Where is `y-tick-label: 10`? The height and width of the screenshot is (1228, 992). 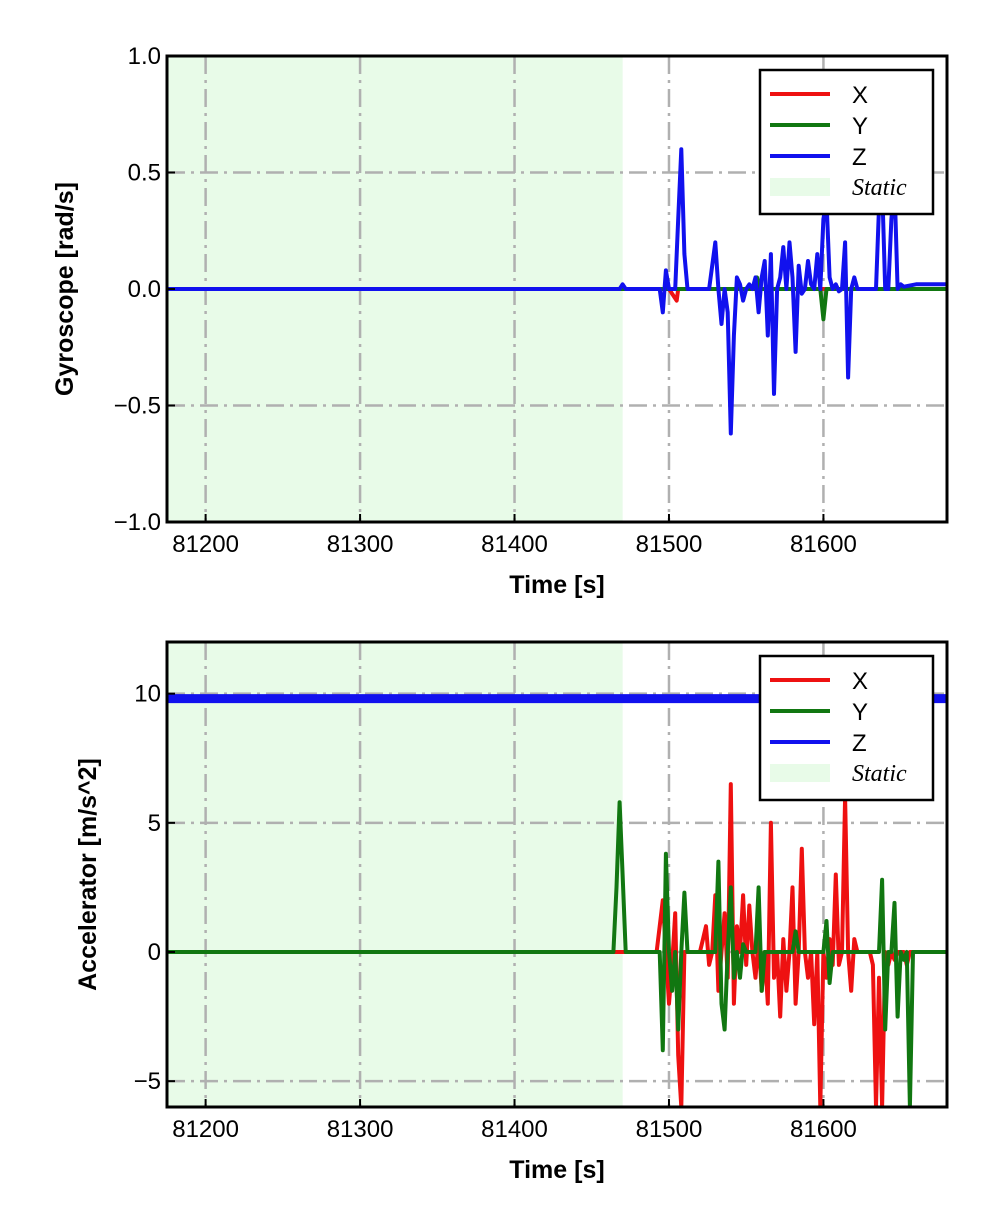
y-tick-label: 10 is located at coordinates (147, 694).